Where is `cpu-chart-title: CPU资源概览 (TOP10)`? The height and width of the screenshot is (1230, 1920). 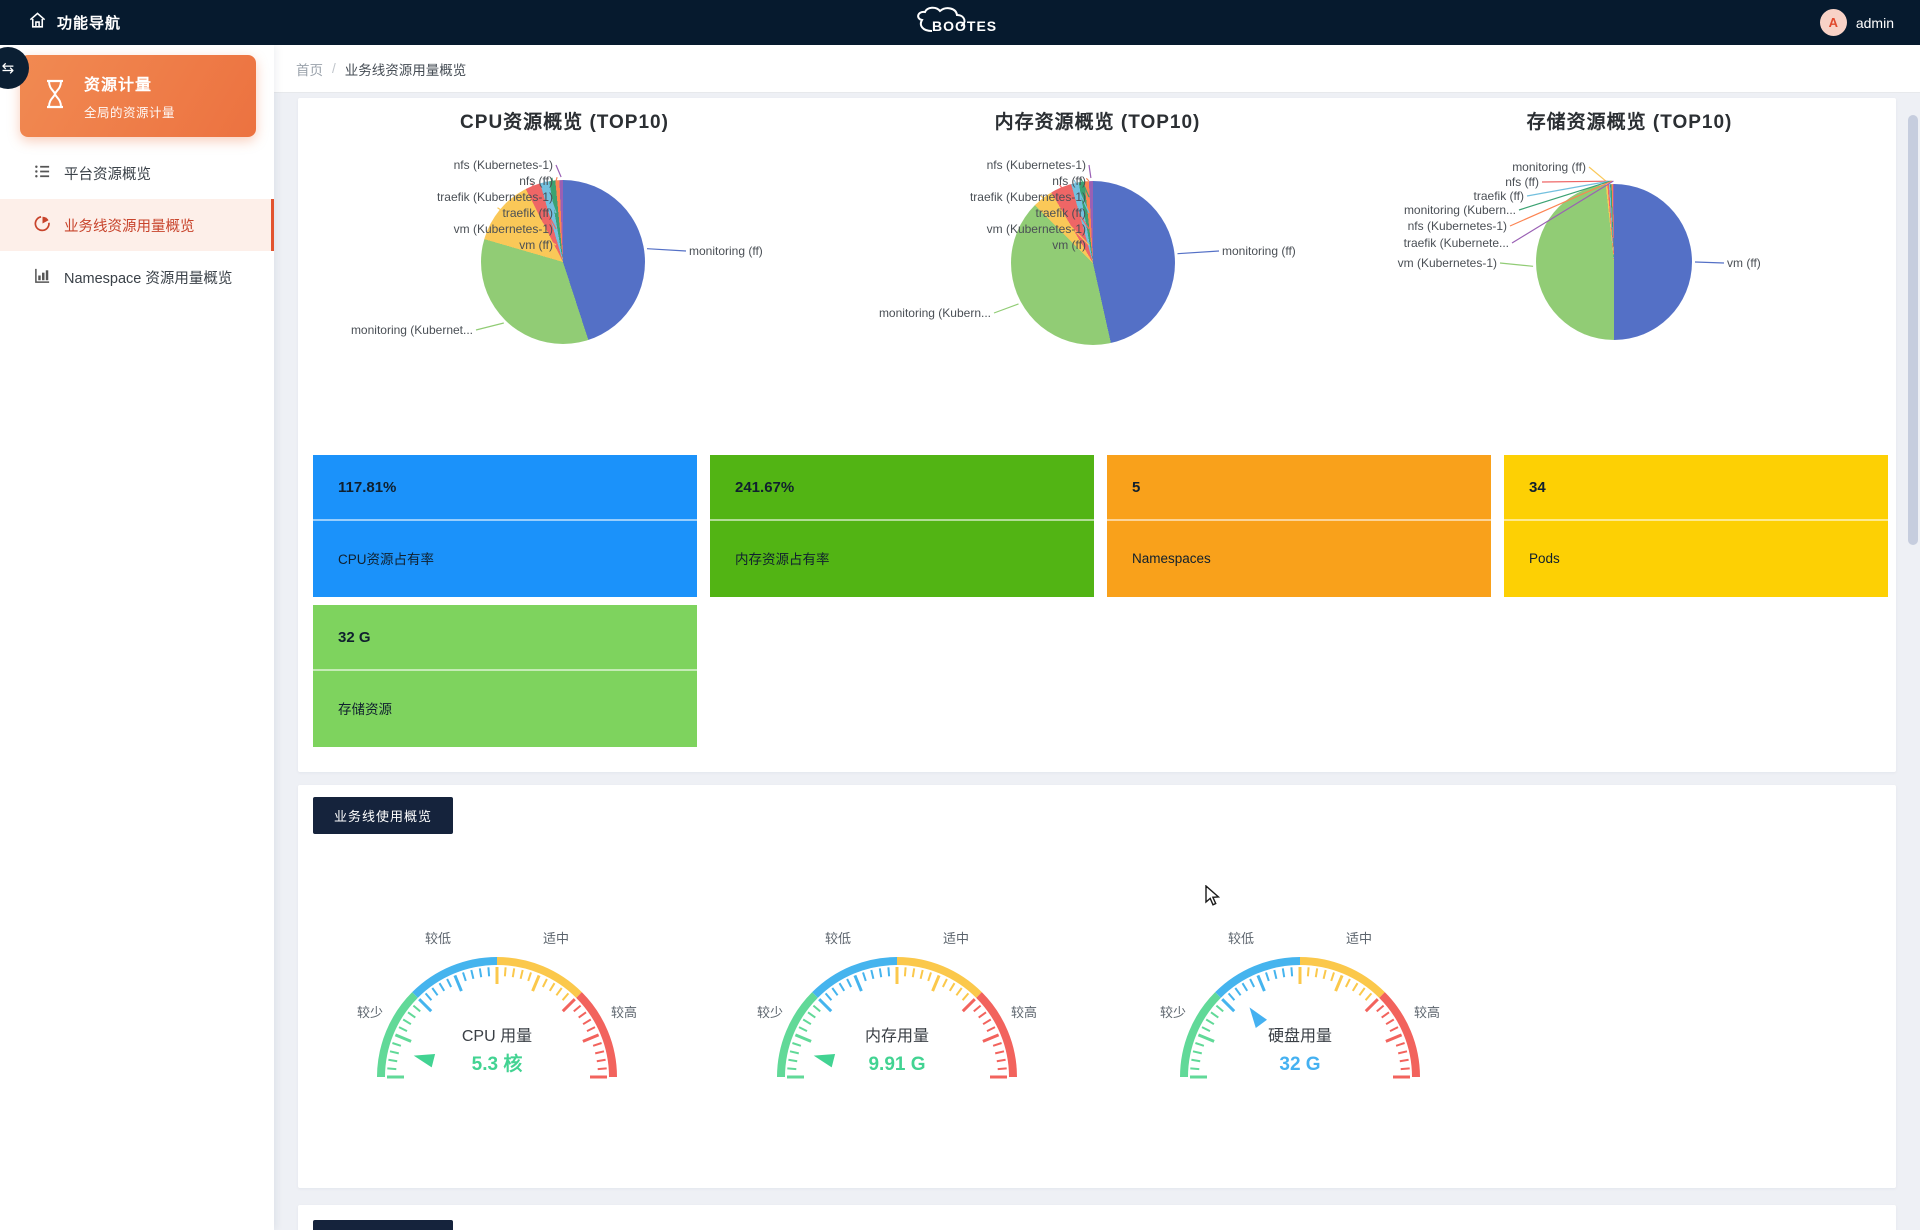 cpu-chart-title: CPU资源概览 (TOP10) is located at coordinates (564, 122).